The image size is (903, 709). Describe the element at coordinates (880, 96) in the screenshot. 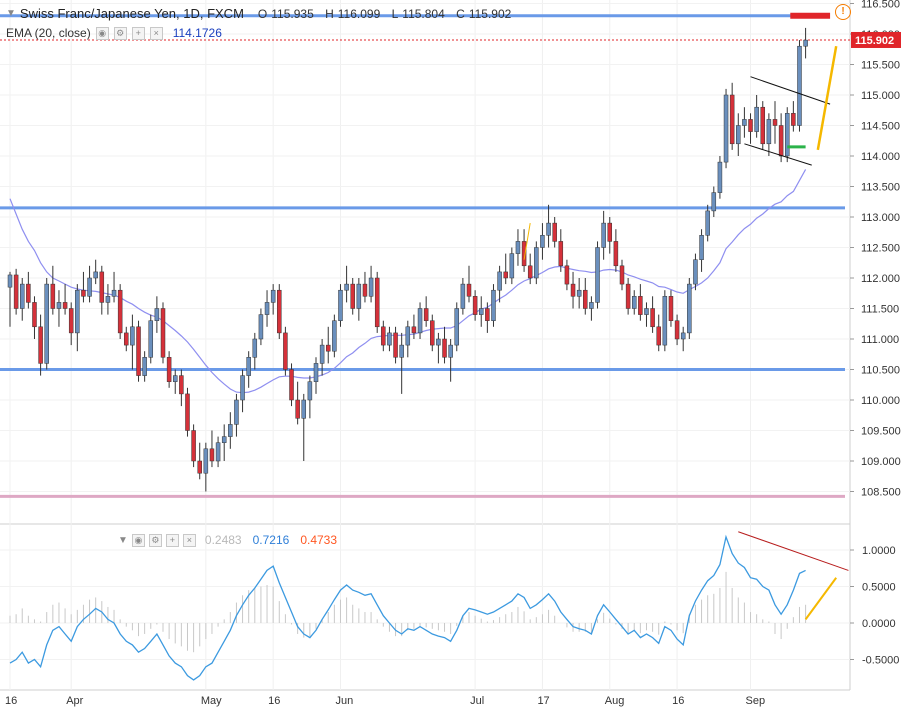

I see `price-tick-label: 115.000` at that location.